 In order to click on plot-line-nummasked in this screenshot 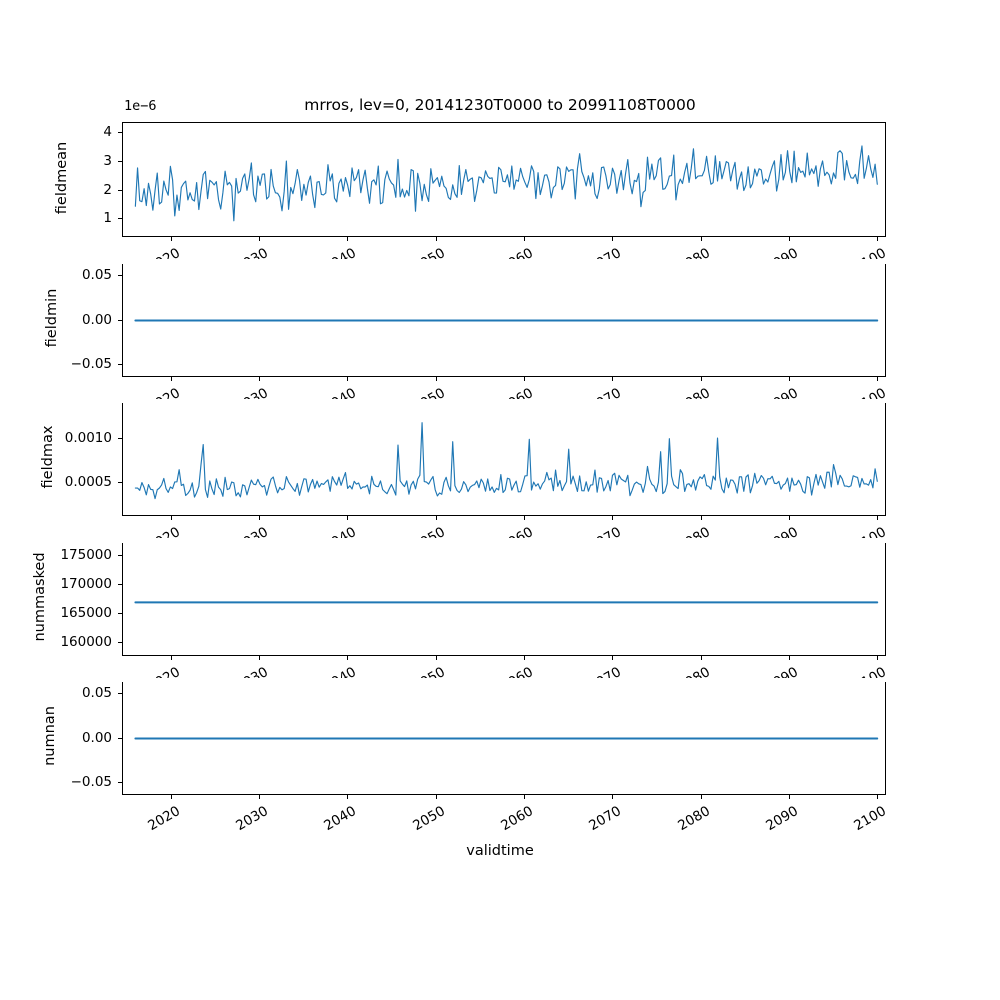, I will do `click(506, 602)`.